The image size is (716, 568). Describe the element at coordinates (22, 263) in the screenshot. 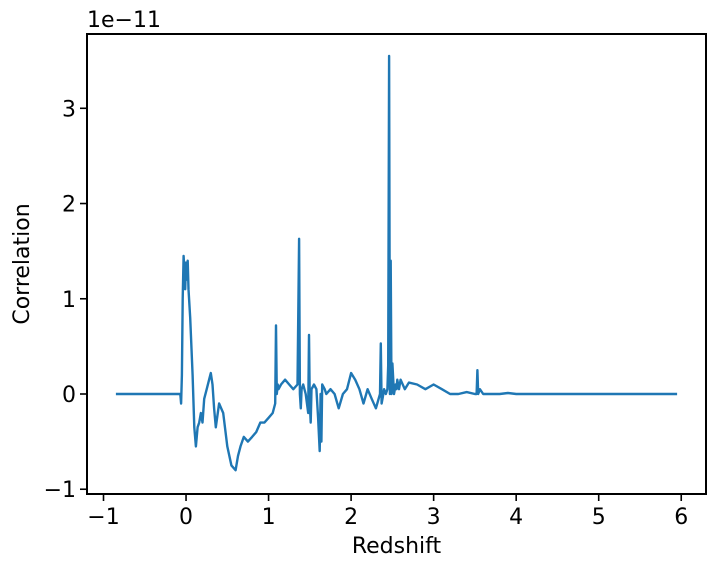

I see `y-axis-label: Correlation` at that location.